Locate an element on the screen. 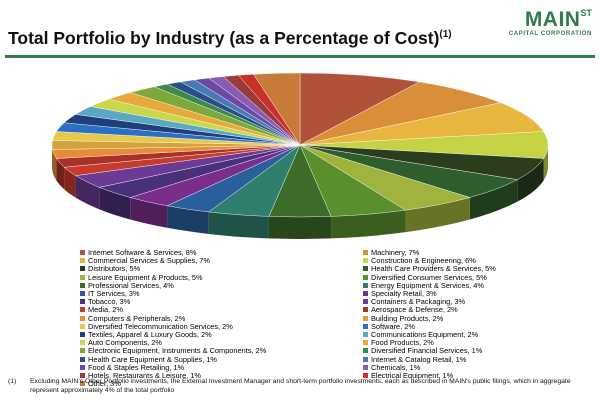 The width and height of the screenshot is (600, 411). legend-label: Tobacco, 3% is located at coordinates (109, 302).